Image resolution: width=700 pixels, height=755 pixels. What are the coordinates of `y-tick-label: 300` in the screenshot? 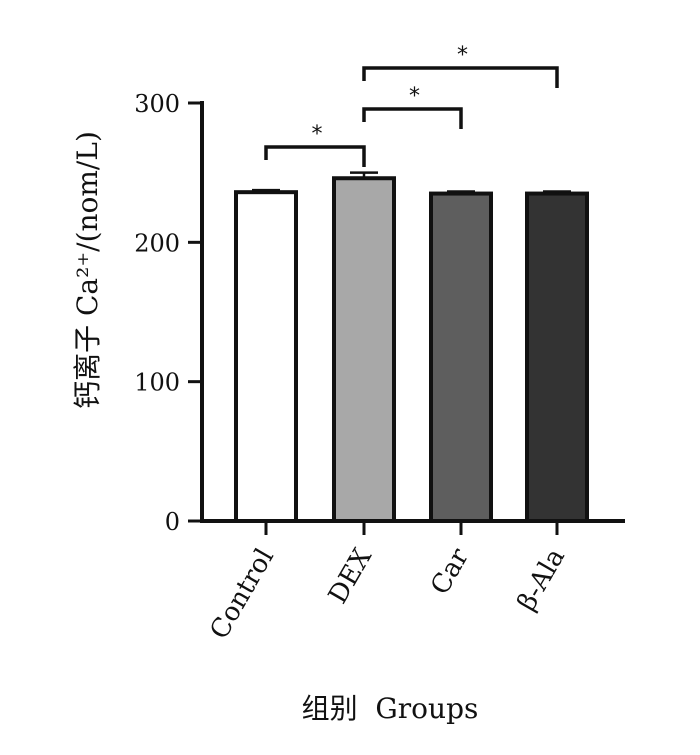 It's located at (157, 104).